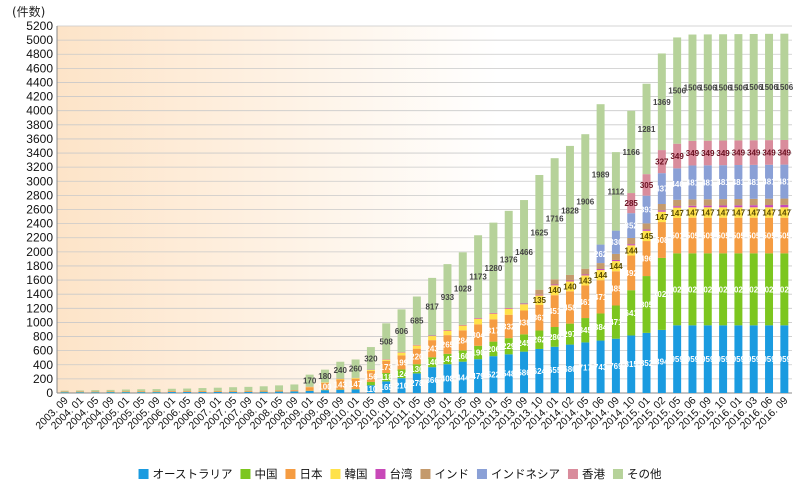  Describe the element at coordinates (355, 474) in the screenshot. I see `legend-label: 韓国` at that location.